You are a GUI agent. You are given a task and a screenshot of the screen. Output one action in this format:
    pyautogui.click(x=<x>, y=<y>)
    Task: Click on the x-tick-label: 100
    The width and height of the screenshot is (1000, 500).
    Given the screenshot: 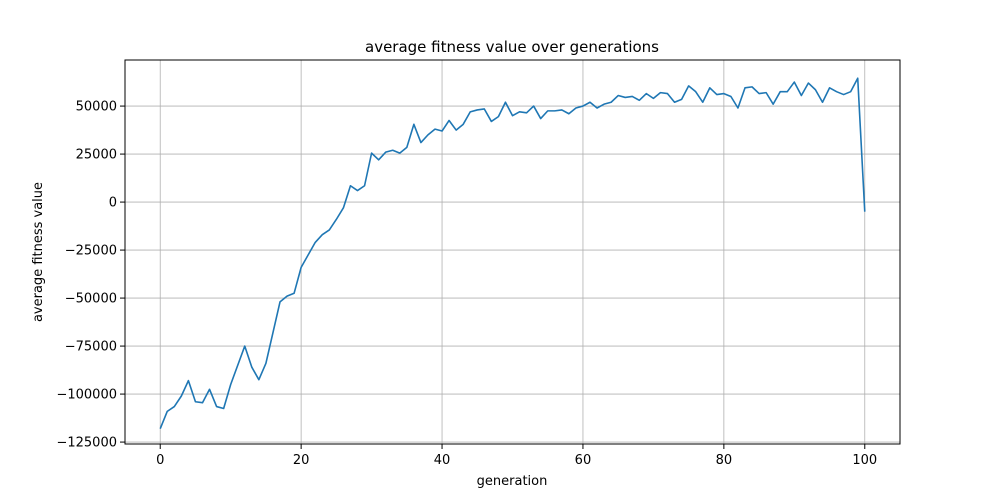 What is the action you would take?
    pyautogui.click(x=864, y=460)
    